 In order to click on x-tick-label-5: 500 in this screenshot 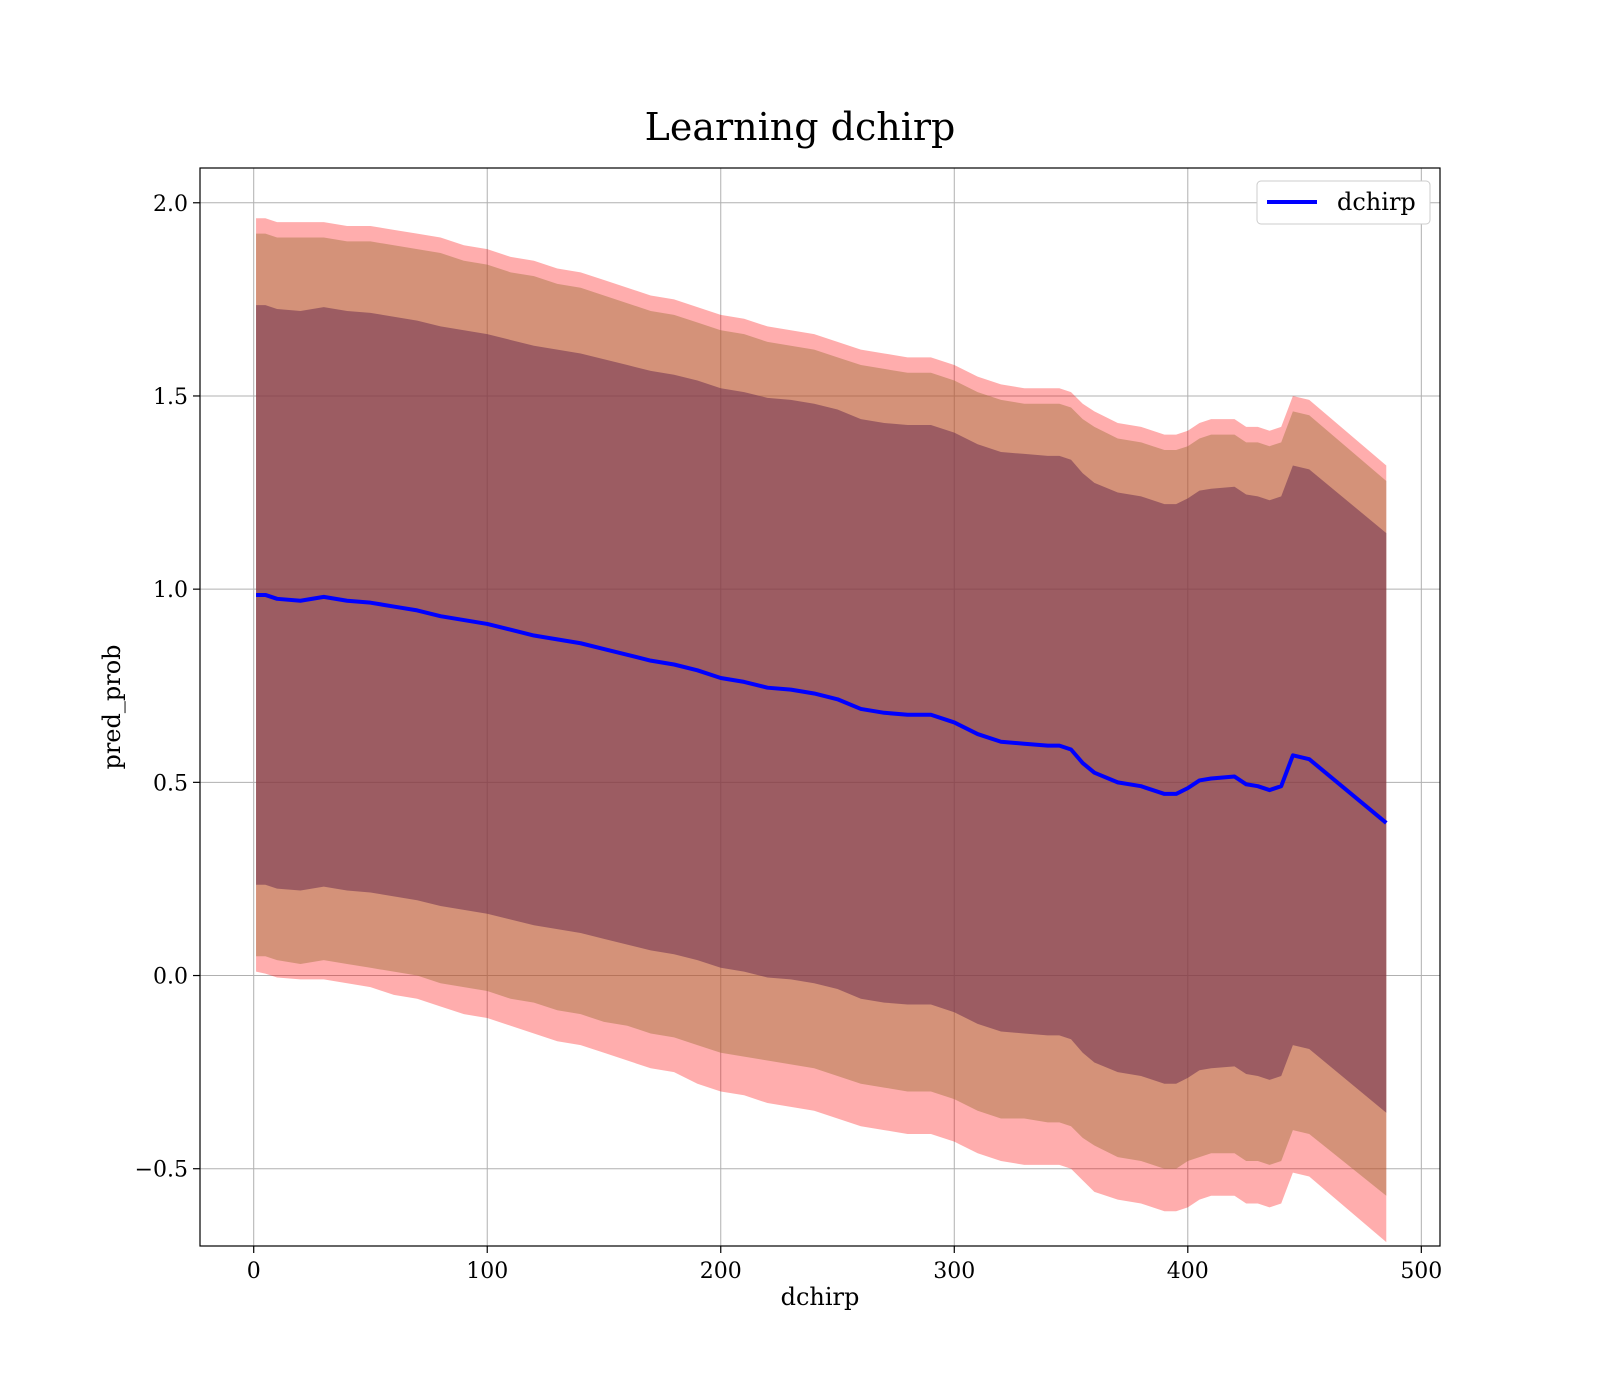, I will do `click(1421, 1271)`.